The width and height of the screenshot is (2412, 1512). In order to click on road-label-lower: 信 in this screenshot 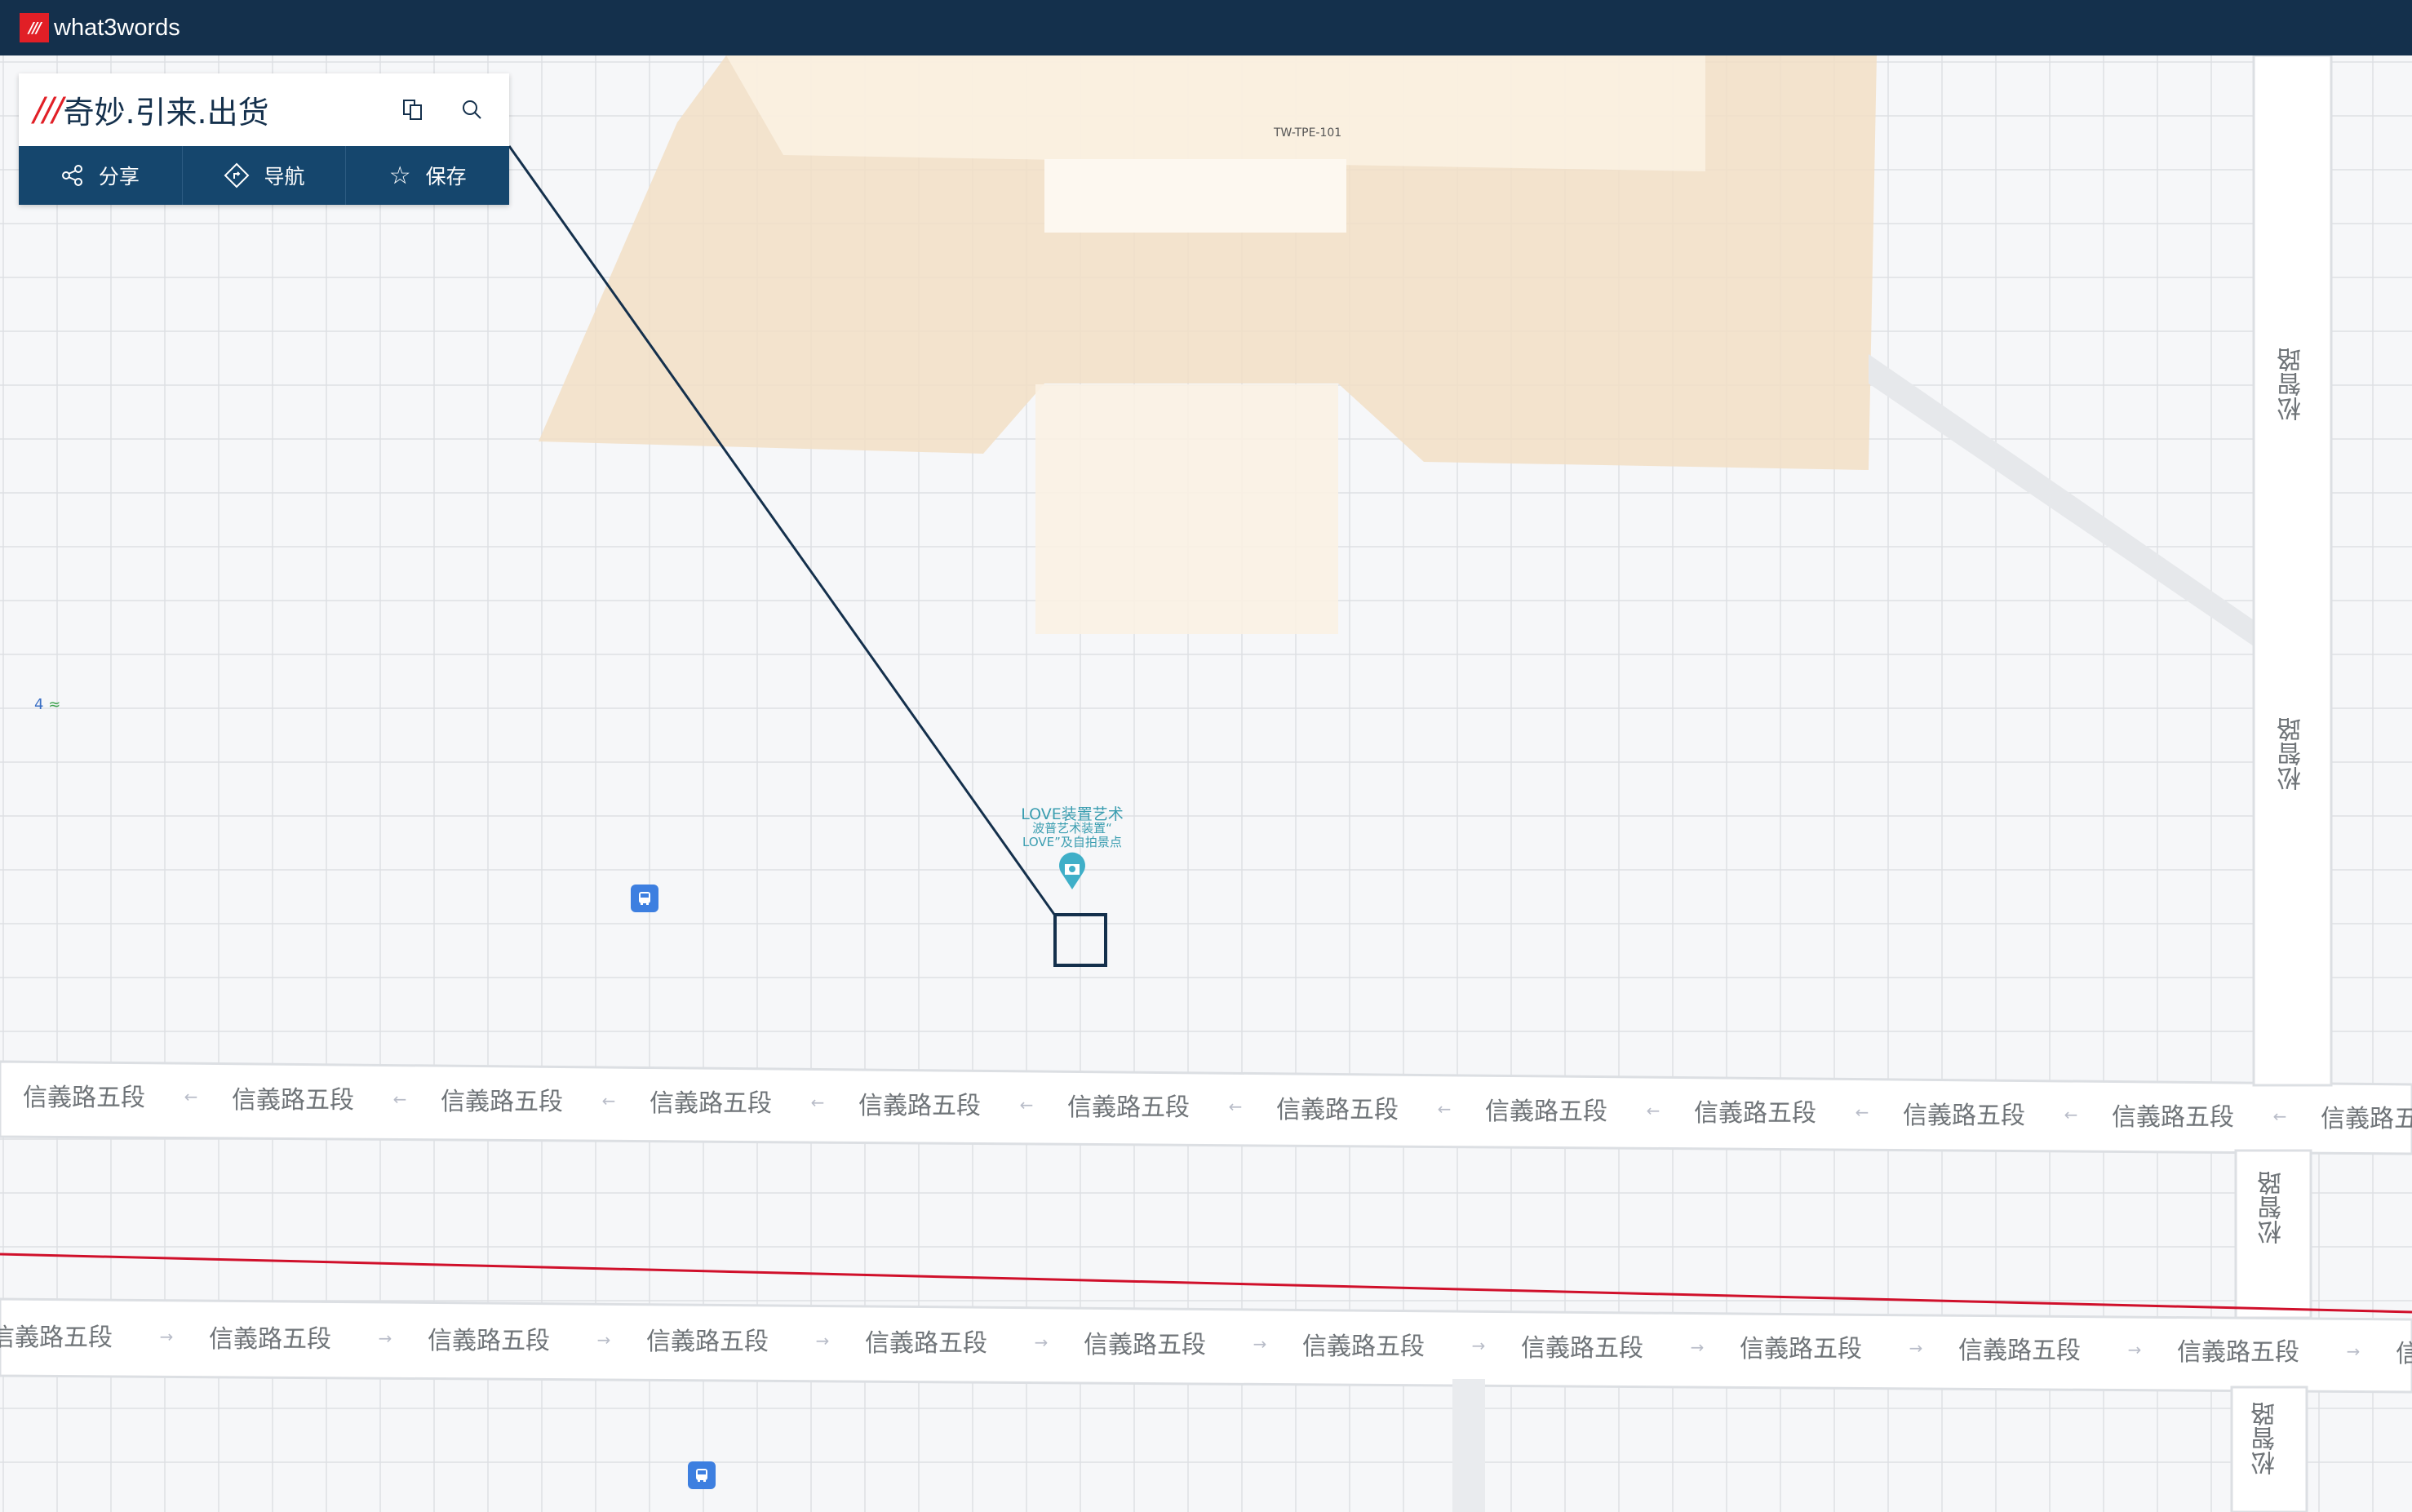, I will do `click(2404, 1353)`.